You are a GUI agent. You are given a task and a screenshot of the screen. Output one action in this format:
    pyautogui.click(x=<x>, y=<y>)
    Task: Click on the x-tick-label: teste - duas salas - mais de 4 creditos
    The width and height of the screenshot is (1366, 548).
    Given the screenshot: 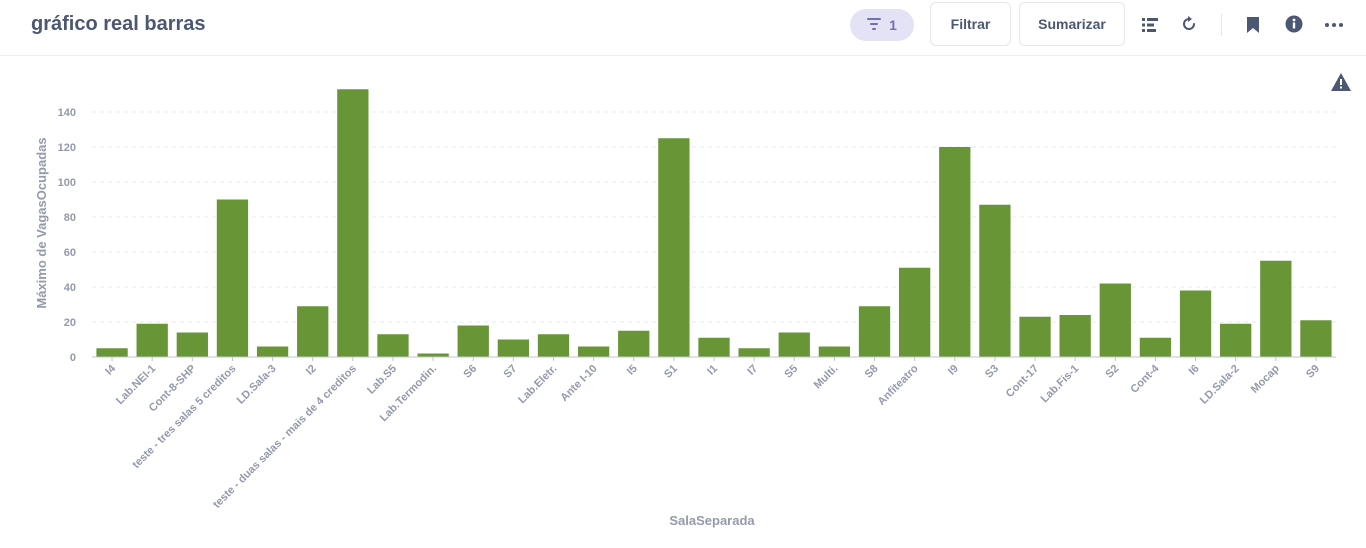 What is the action you would take?
    pyautogui.click(x=285, y=437)
    